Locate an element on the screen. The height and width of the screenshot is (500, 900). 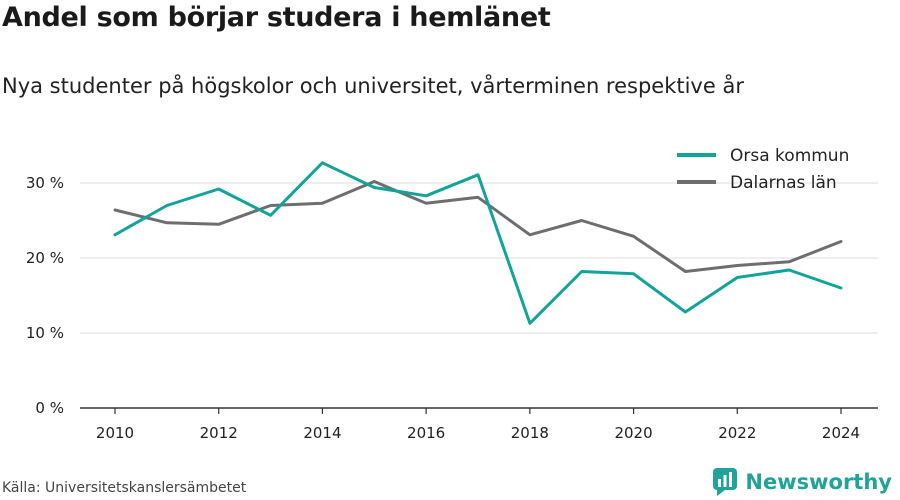
source-note: Källa: Universitetskanslersämbetet is located at coordinates (124, 488).